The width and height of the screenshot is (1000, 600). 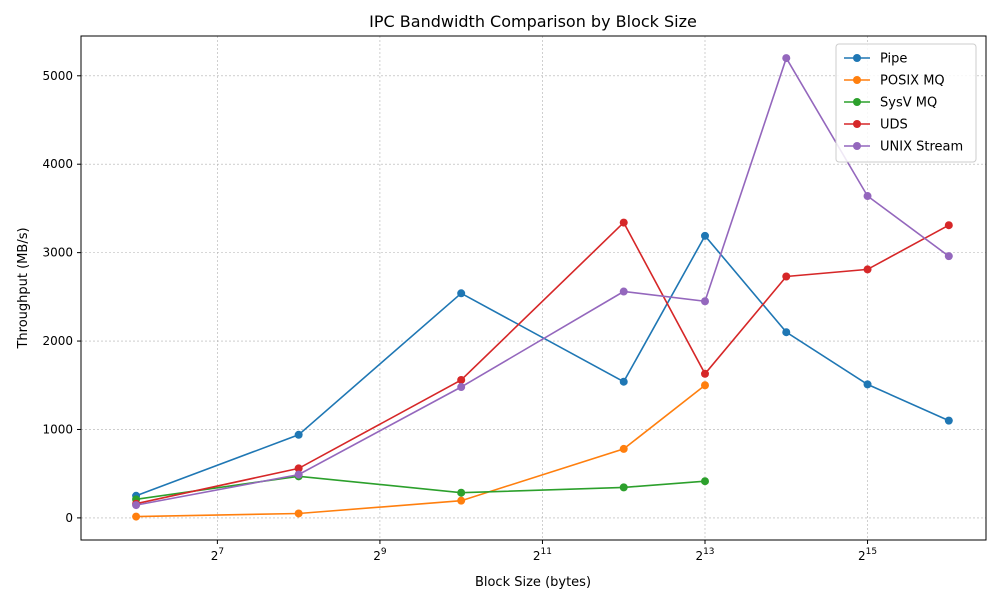 What do you see at coordinates (380, 555) in the screenshot?
I see `x-tick-label: 29` at bounding box center [380, 555].